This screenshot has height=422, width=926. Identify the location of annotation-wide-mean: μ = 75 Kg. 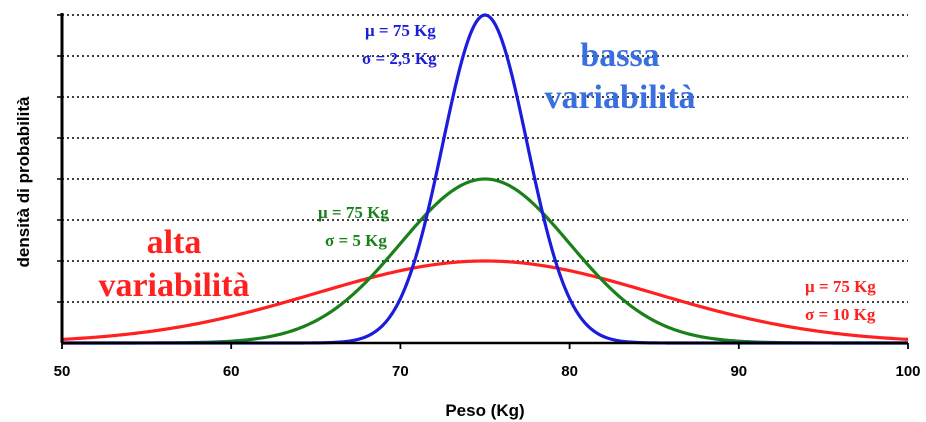
(840, 286).